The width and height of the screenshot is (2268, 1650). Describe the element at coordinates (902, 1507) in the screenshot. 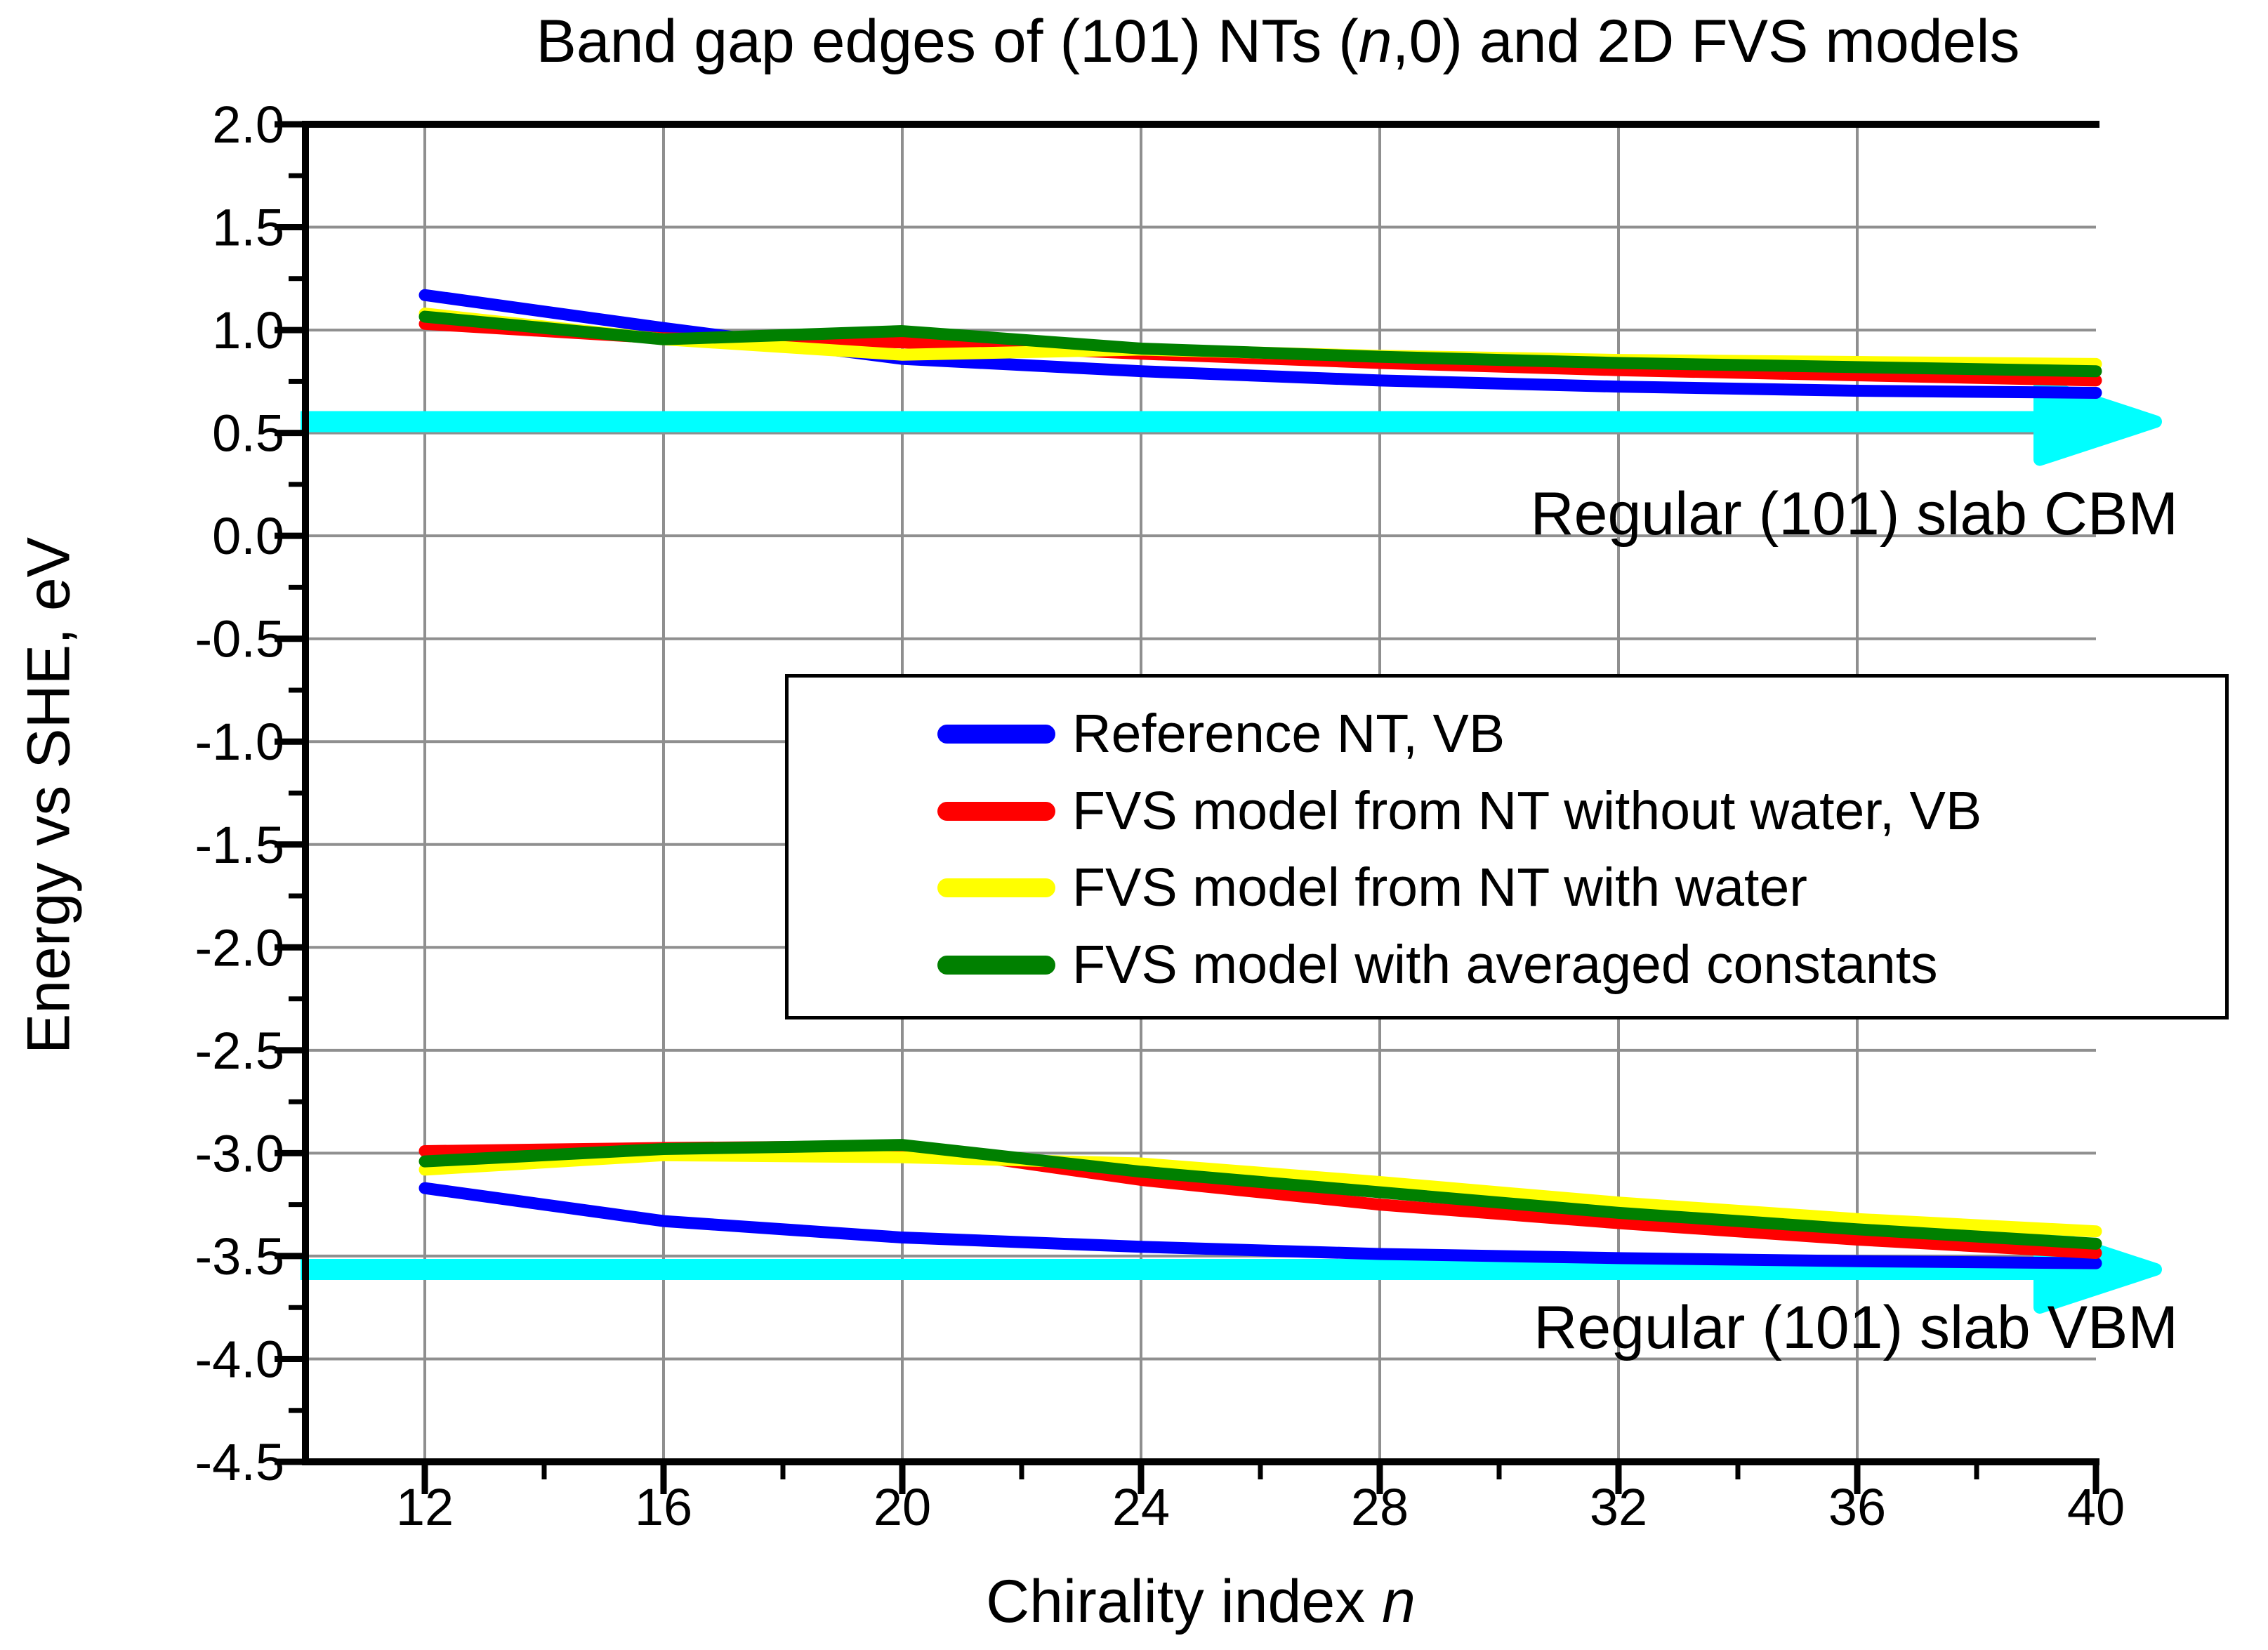

I see `svg-text: 20` at that location.